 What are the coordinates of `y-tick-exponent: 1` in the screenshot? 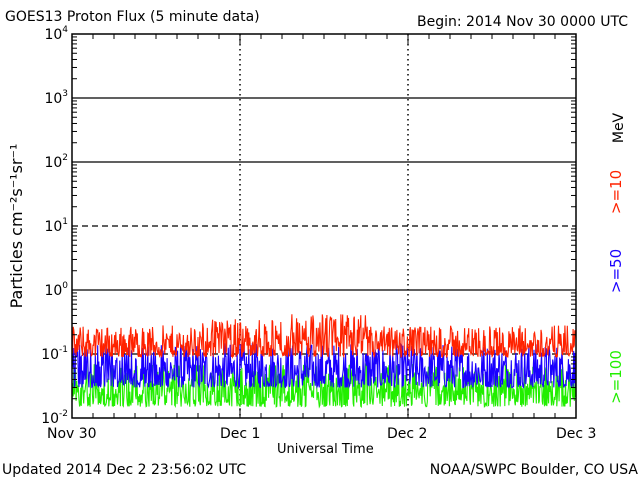 It's located at (65, 222).